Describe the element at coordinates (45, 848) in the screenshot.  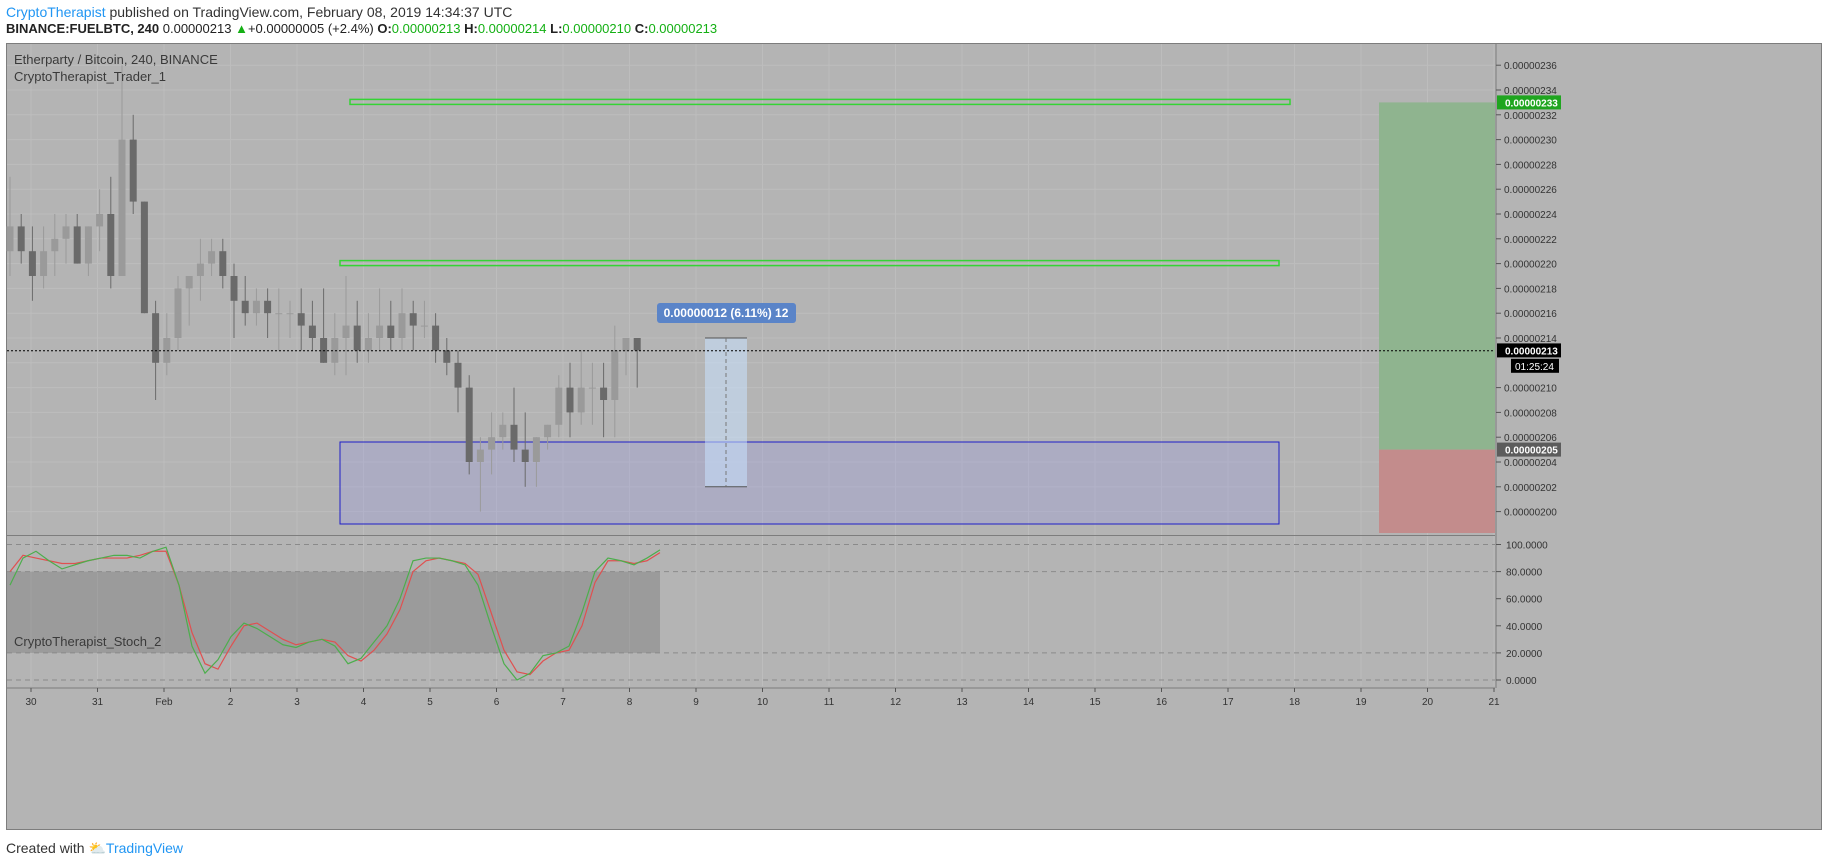
I see `created-with-text: Created with` at that location.